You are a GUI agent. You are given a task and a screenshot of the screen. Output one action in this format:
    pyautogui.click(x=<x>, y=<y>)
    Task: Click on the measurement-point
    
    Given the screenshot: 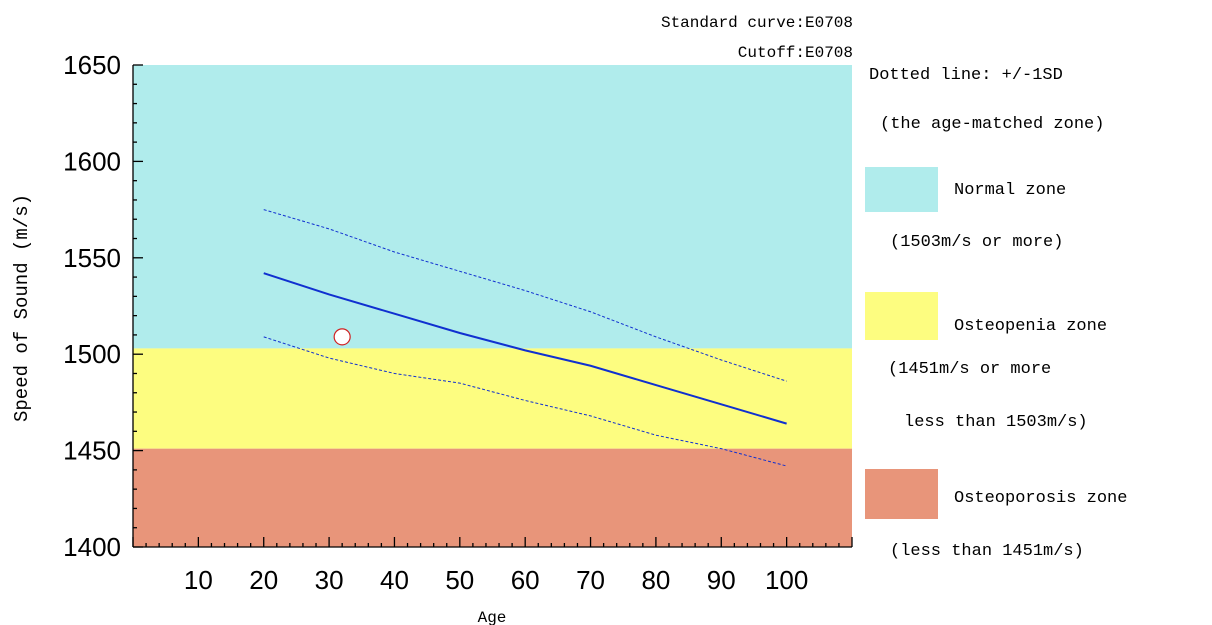 What is the action you would take?
    pyautogui.click(x=342, y=337)
    